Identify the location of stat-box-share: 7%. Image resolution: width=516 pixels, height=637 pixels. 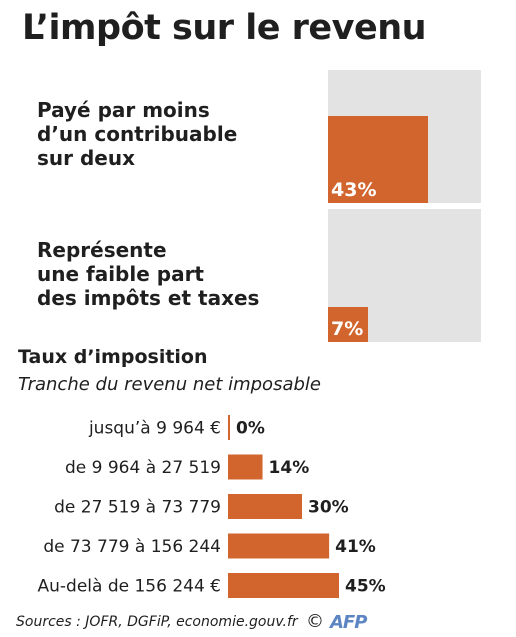
(404, 275).